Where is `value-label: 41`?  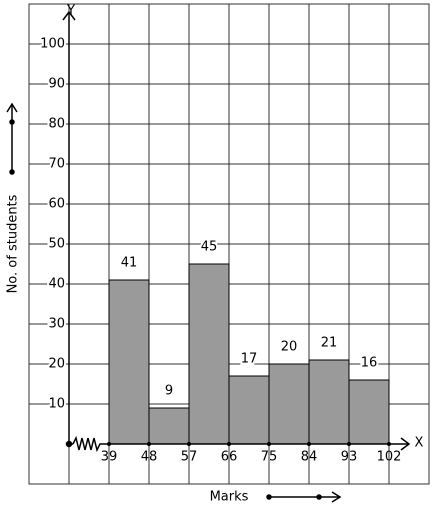 value-label: 41 is located at coordinates (129, 263).